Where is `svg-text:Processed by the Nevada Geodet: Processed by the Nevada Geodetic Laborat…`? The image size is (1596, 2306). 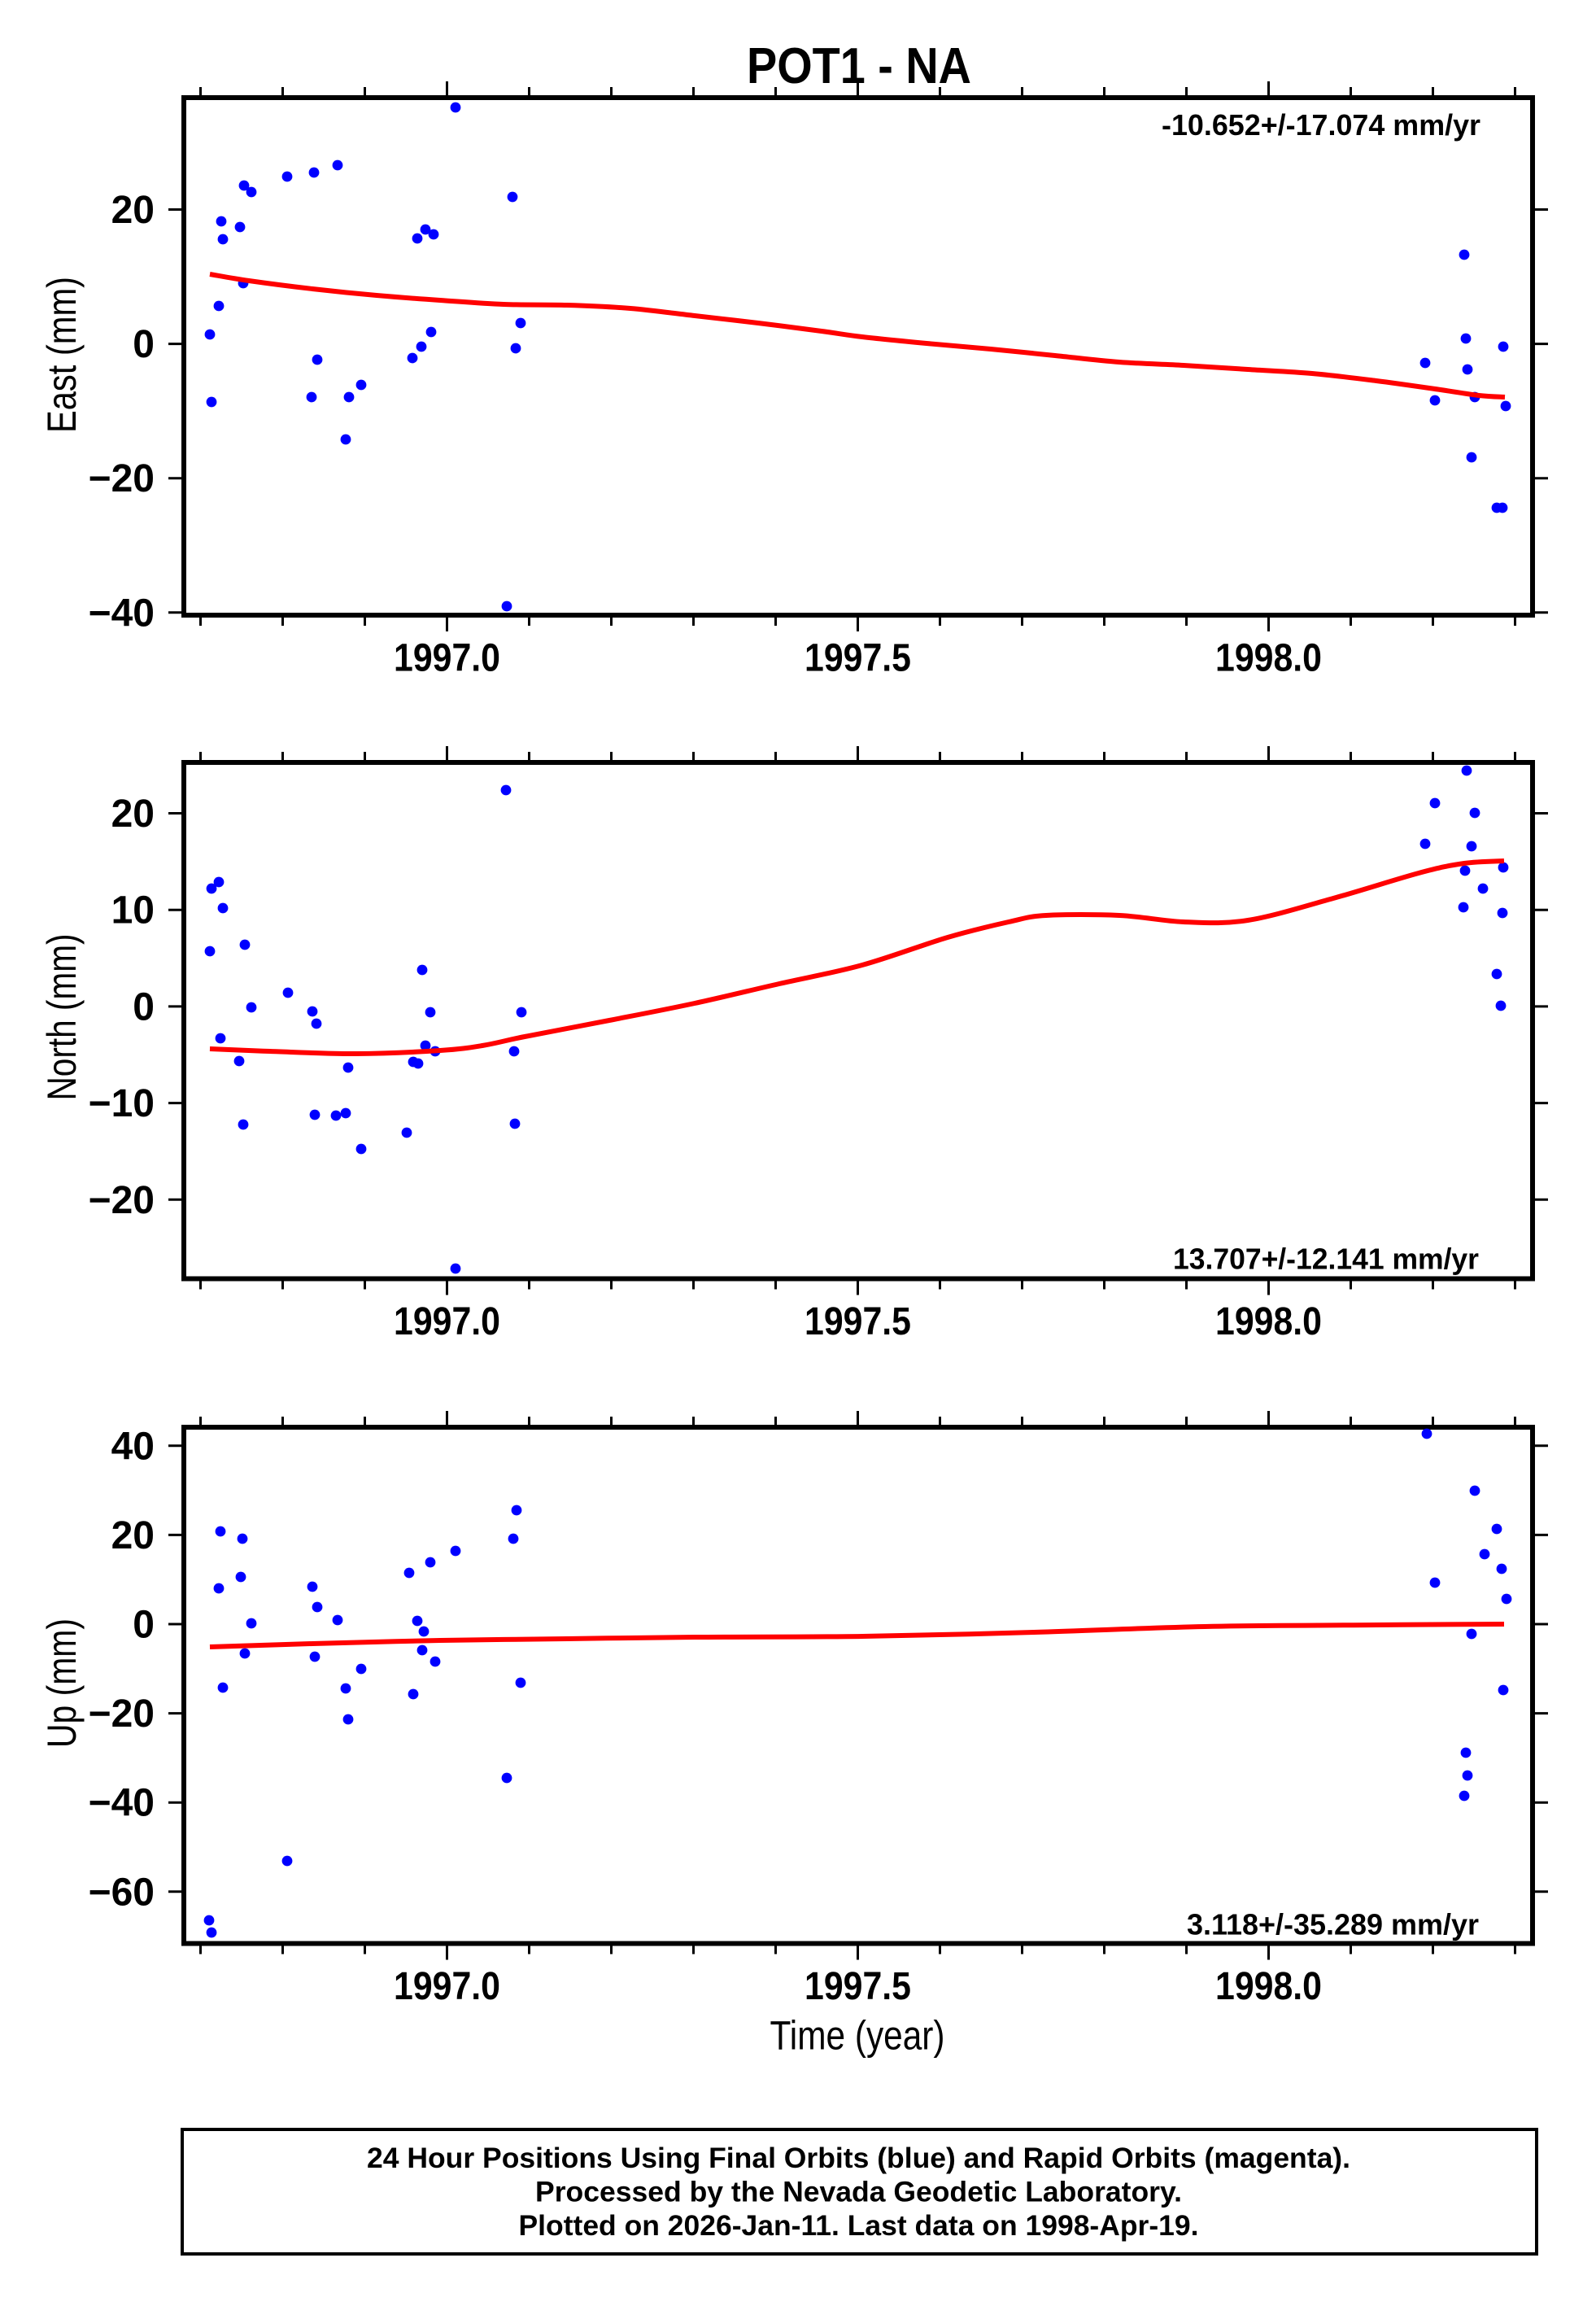 svg-text:Processed by the Nevada Geodet: Processed by the Nevada Geodetic Laborat… is located at coordinates (858, 2192).